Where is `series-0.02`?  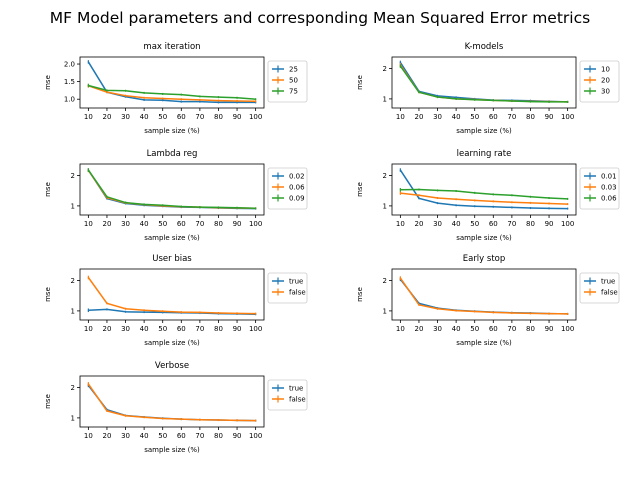
series-0.02 is located at coordinates (172, 189).